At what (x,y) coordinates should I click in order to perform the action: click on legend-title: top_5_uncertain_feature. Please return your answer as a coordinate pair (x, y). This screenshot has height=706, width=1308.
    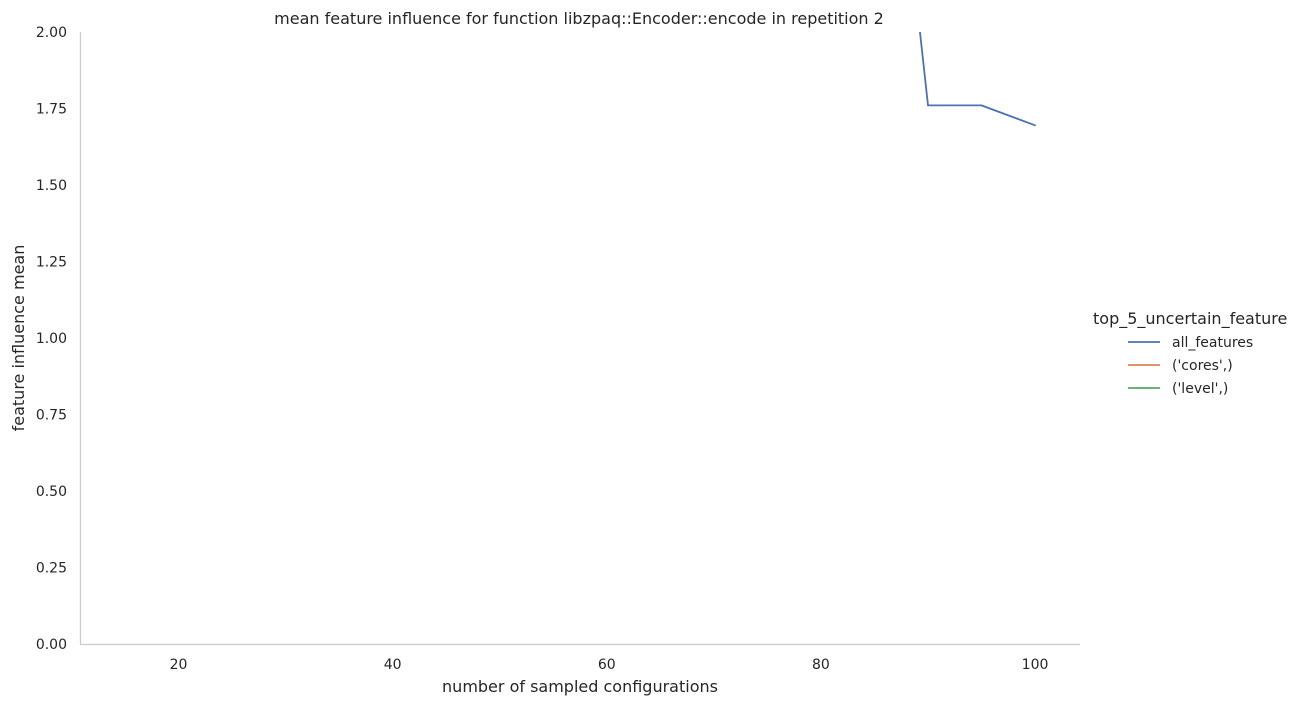
    Looking at the image, I should click on (1190, 319).